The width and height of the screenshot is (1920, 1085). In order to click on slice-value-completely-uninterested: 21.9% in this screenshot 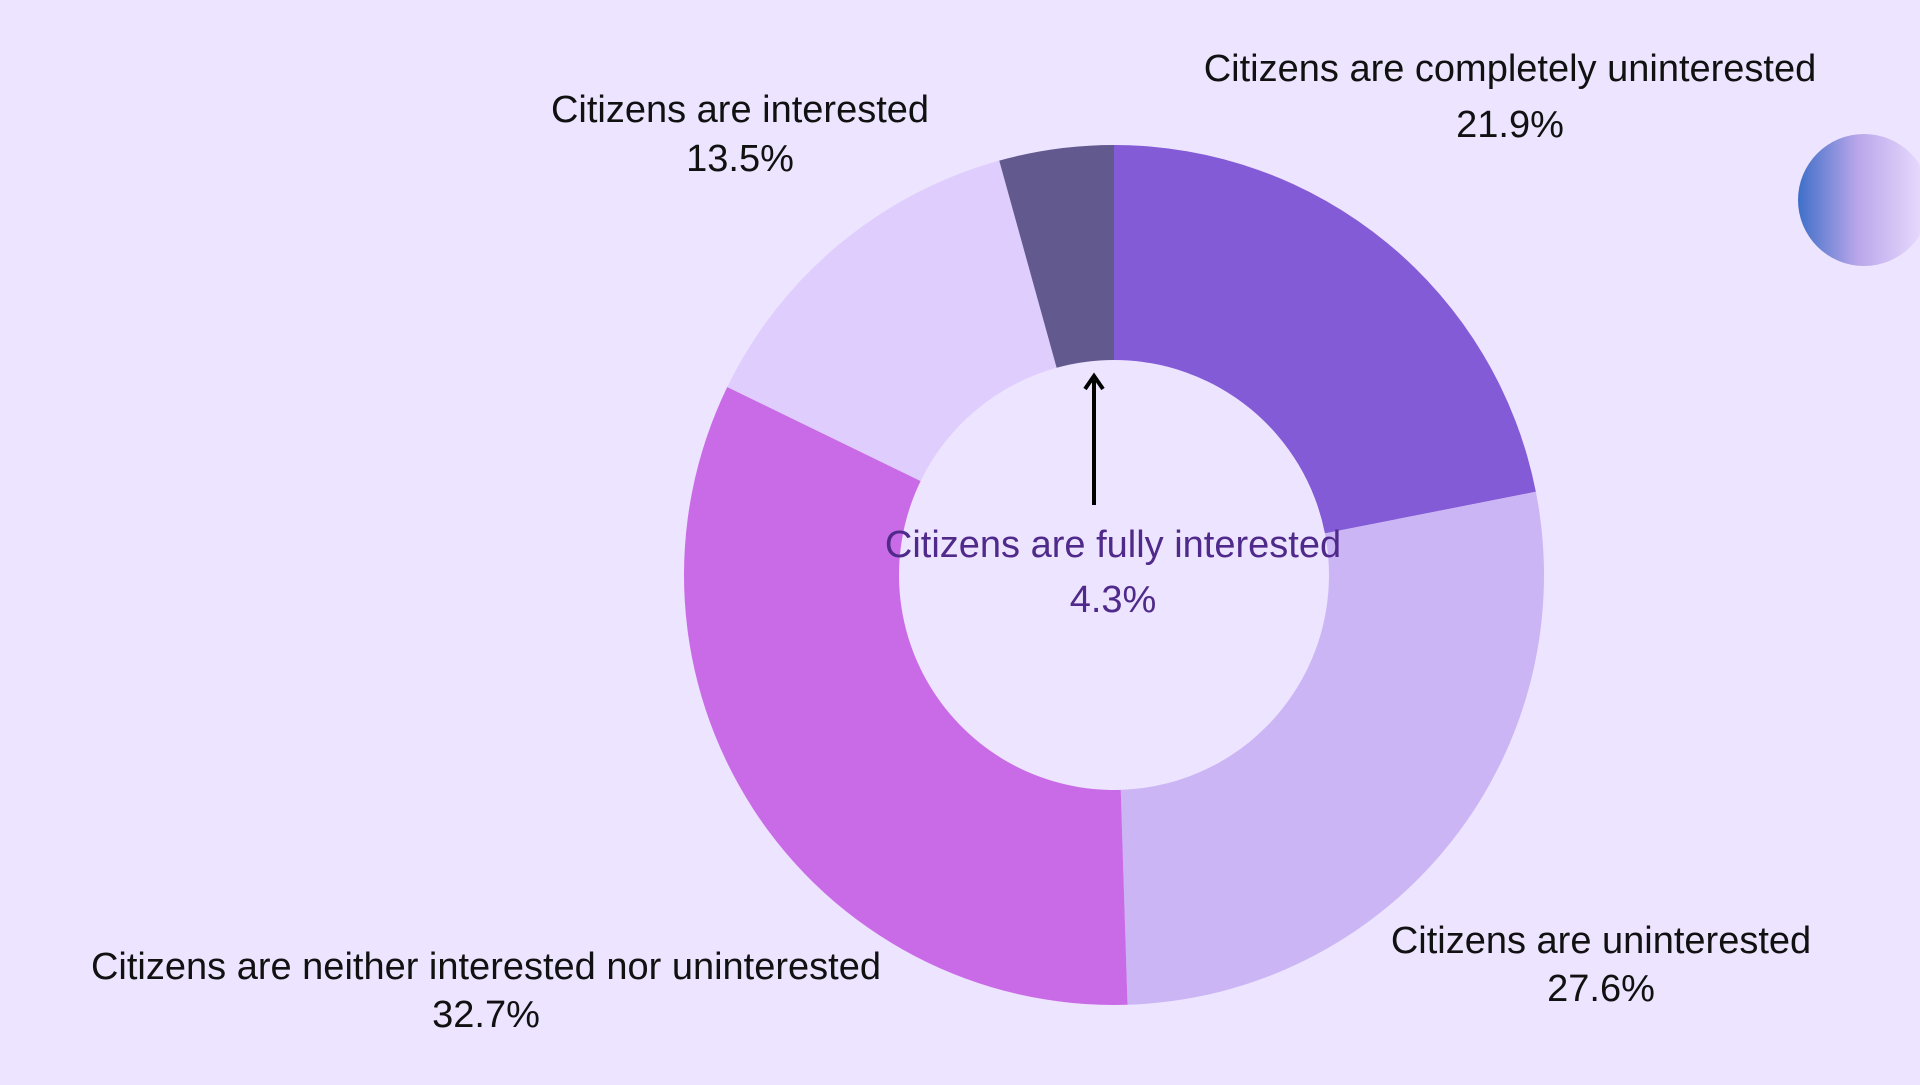, I will do `click(1510, 125)`.